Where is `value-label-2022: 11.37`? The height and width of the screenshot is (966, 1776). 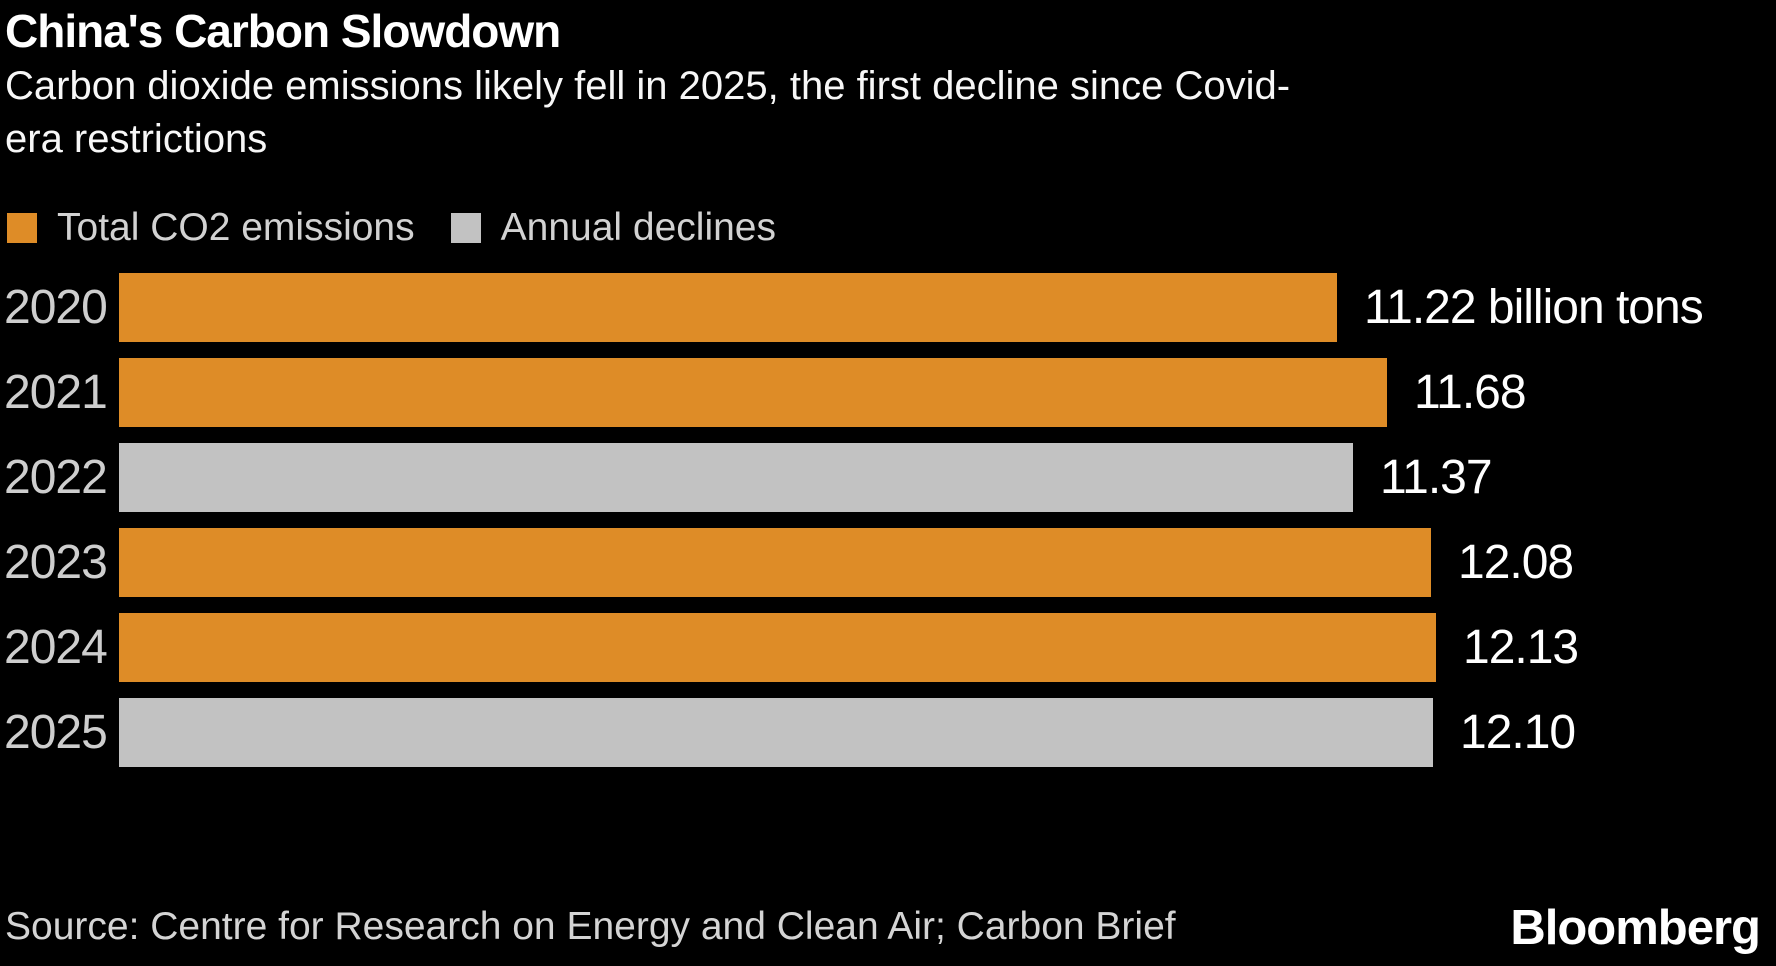 value-label-2022: 11.37 is located at coordinates (1436, 477).